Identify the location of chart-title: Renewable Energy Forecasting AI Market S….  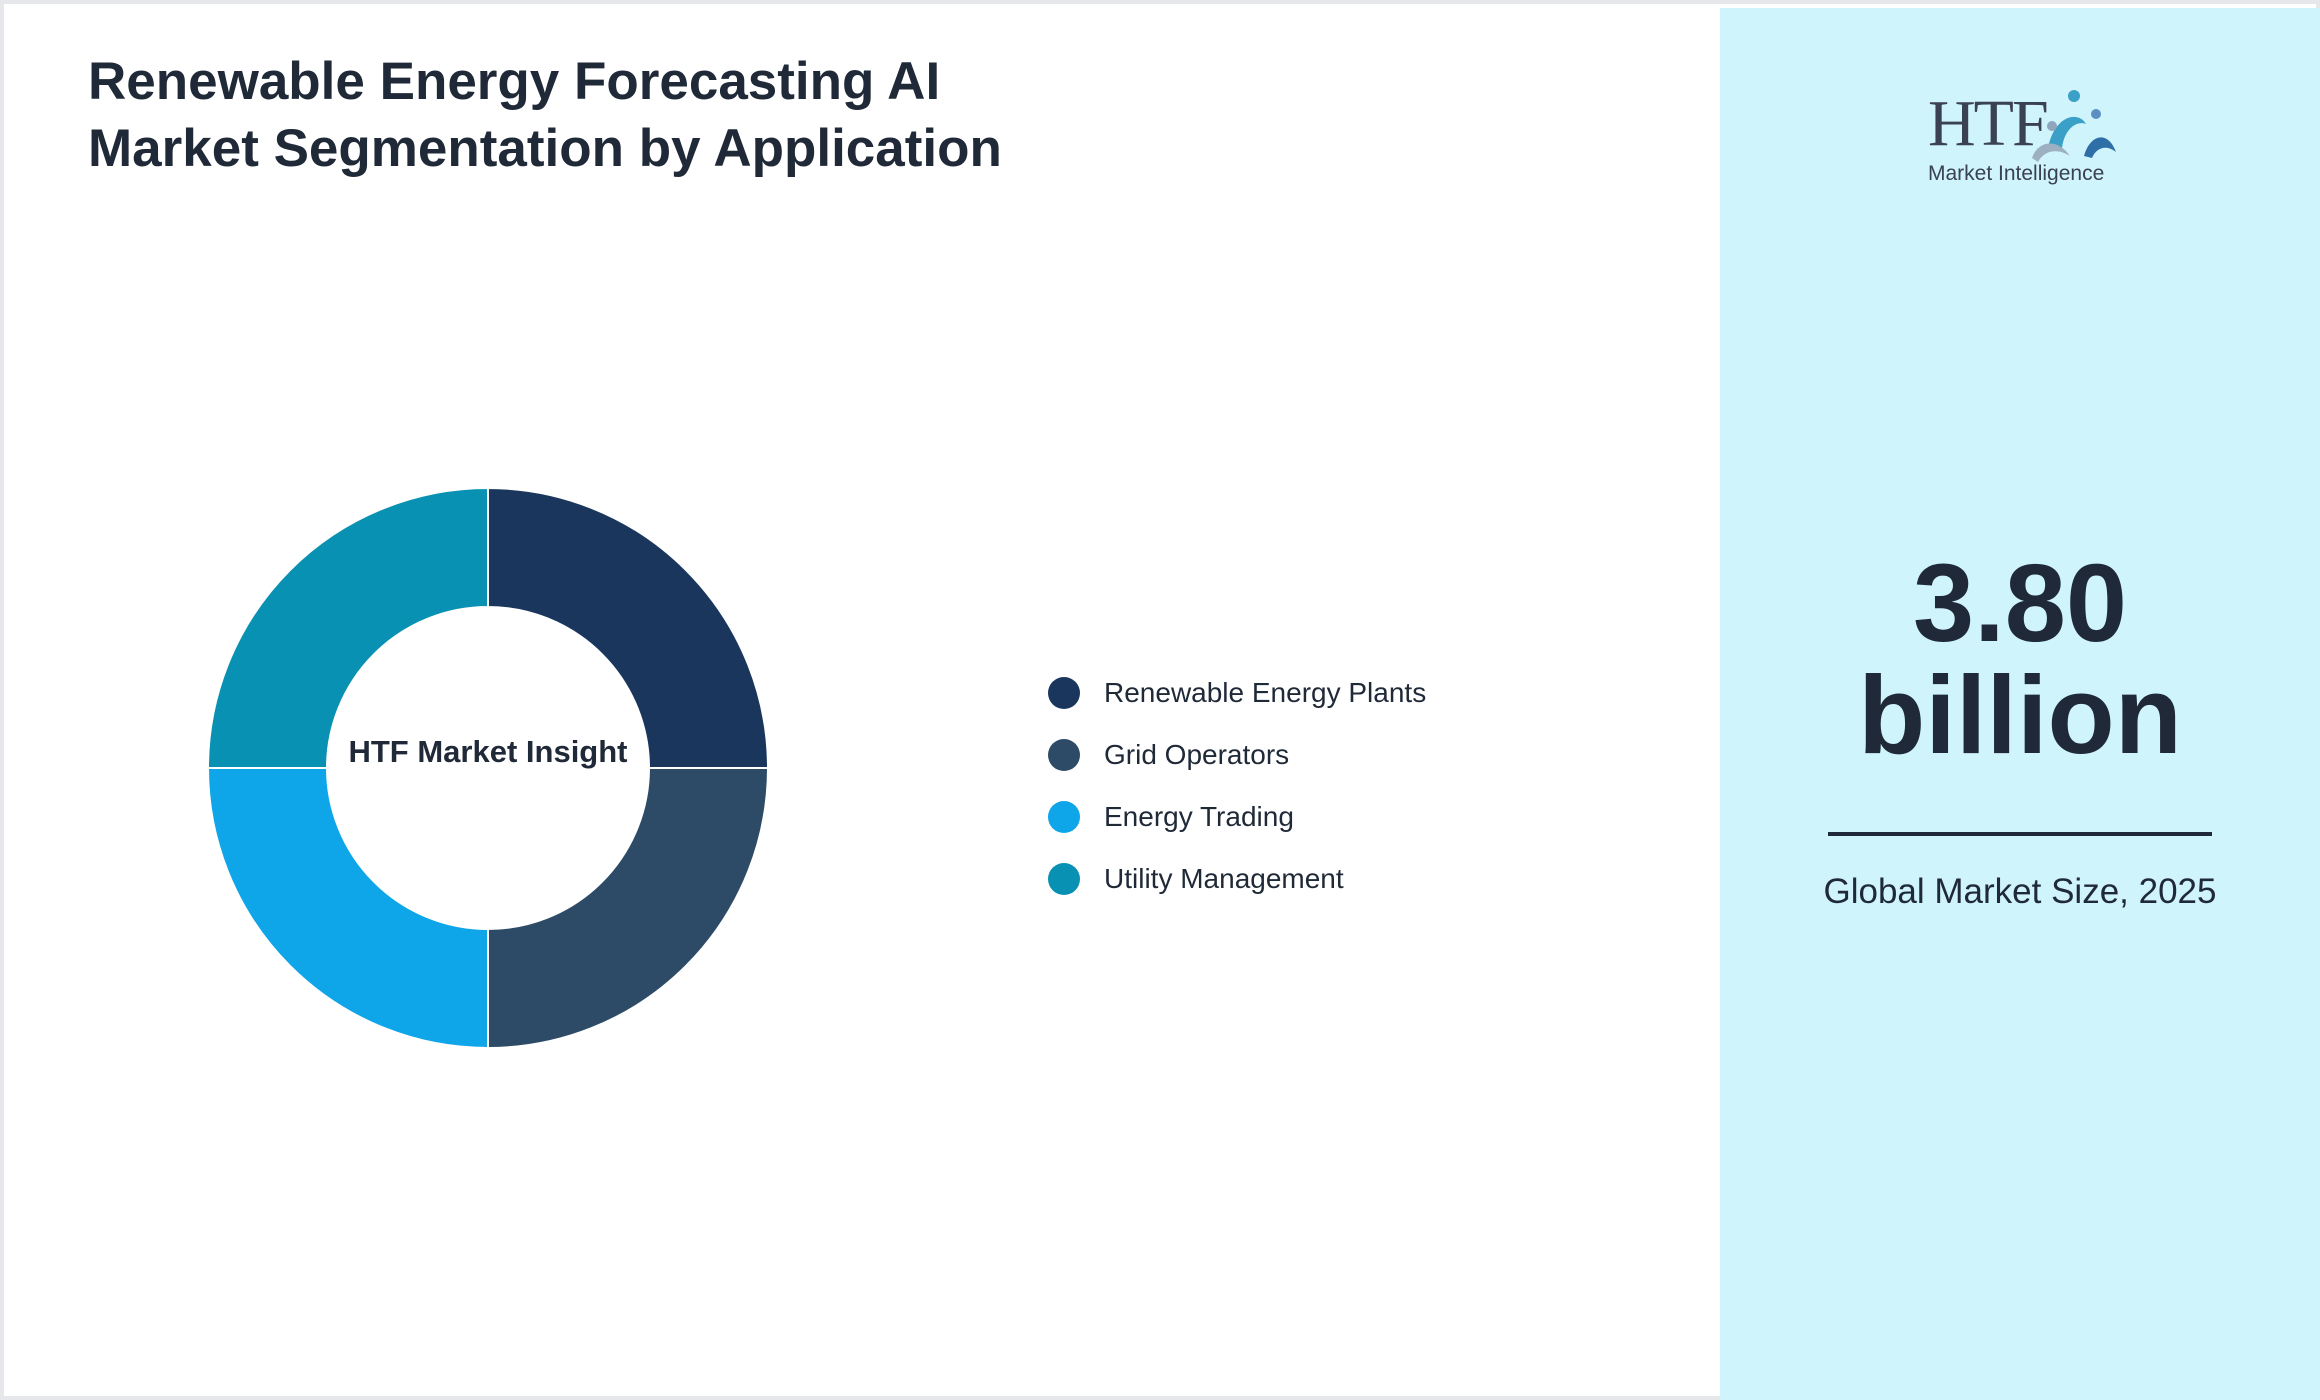
(545, 115).